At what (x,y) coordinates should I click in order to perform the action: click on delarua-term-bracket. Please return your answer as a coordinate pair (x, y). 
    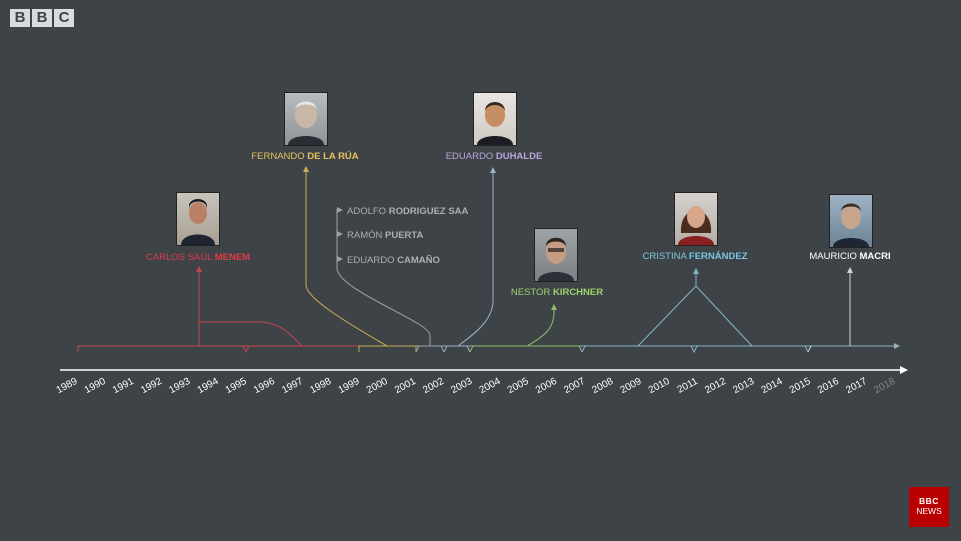
    Looking at the image, I should click on (387, 348).